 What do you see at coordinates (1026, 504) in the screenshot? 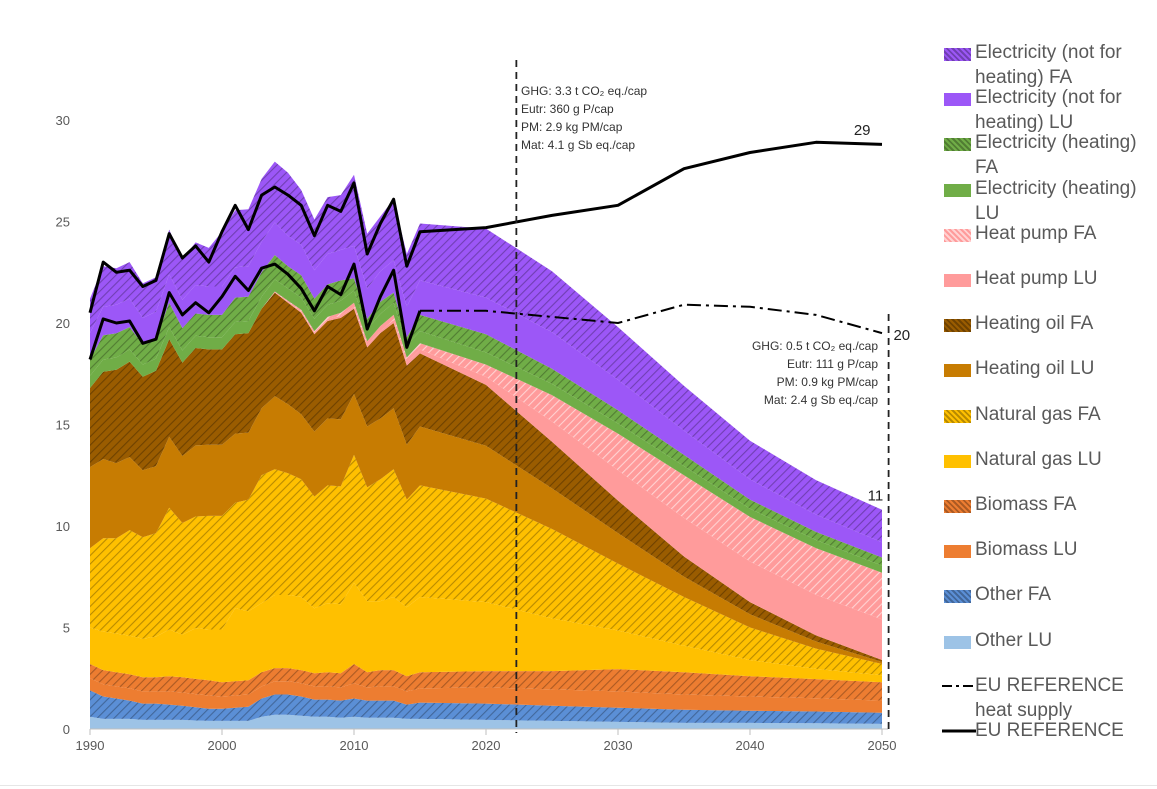
I see `legend-label: Biomass FA` at bounding box center [1026, 504].